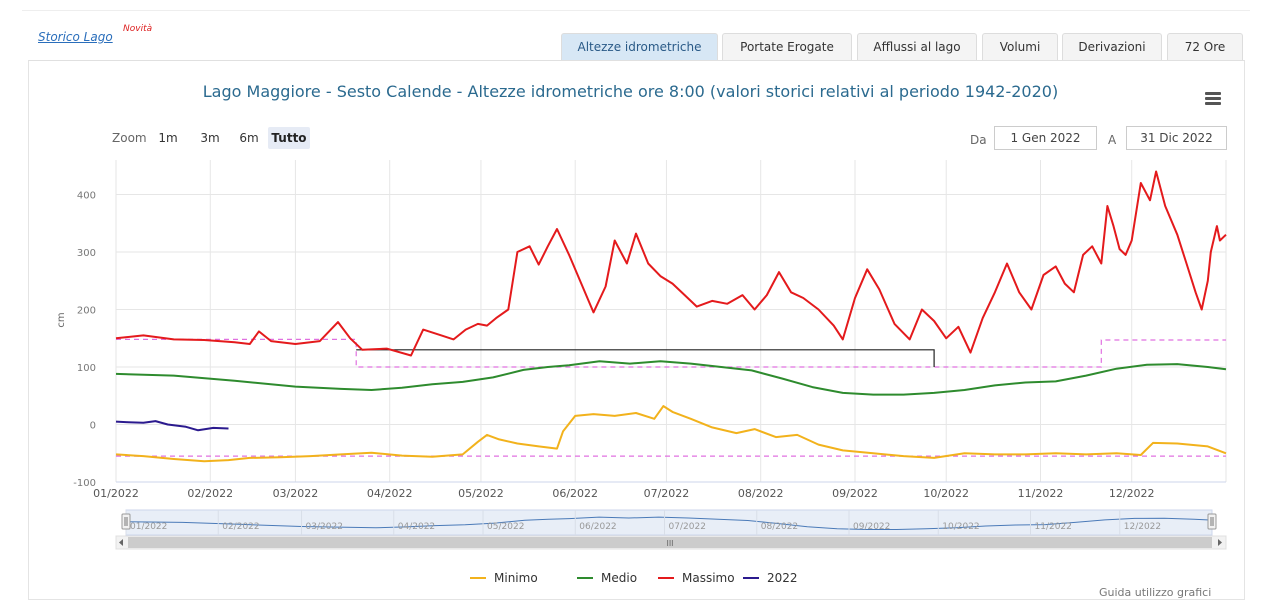  What do you see at coordinates (645, 358) in the screenshot?
I see `summer-regulation-line` at bounding box center [645, 358].